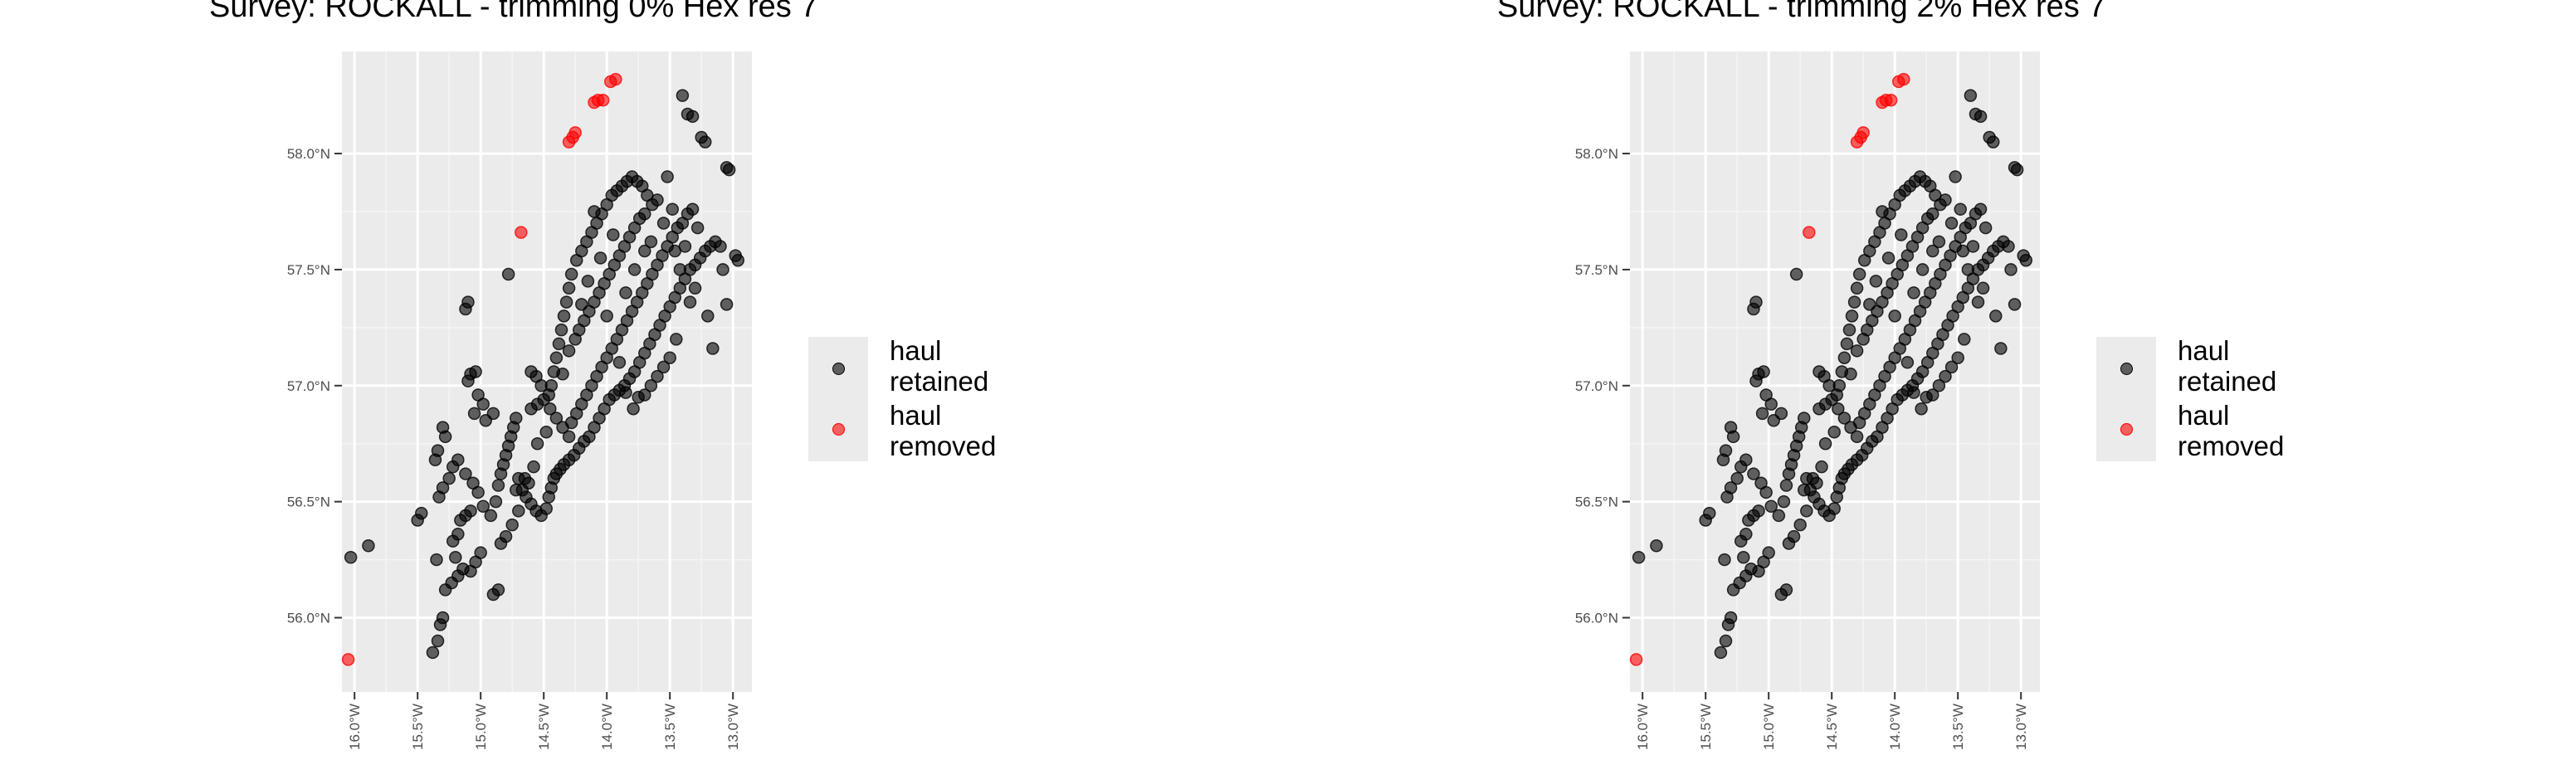 This screenshot has height=760, width=2576. What do you see at coordinates (2232, 446) in the screenshot?
I see `legend-label-line: removed` at bounding box center [2232, 446].